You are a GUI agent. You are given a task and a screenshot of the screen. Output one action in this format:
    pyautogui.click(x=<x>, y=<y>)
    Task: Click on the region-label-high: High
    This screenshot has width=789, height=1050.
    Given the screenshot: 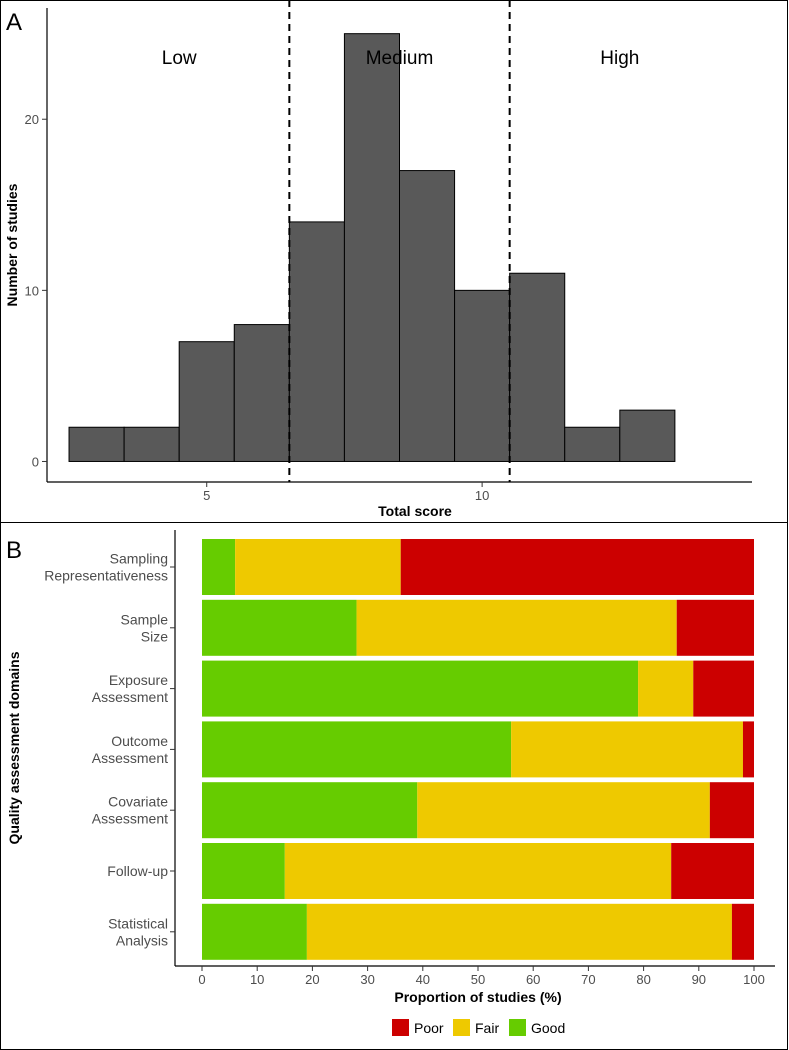 What is the action you would take?
    pyautogui.click(x=619, y=58)
    